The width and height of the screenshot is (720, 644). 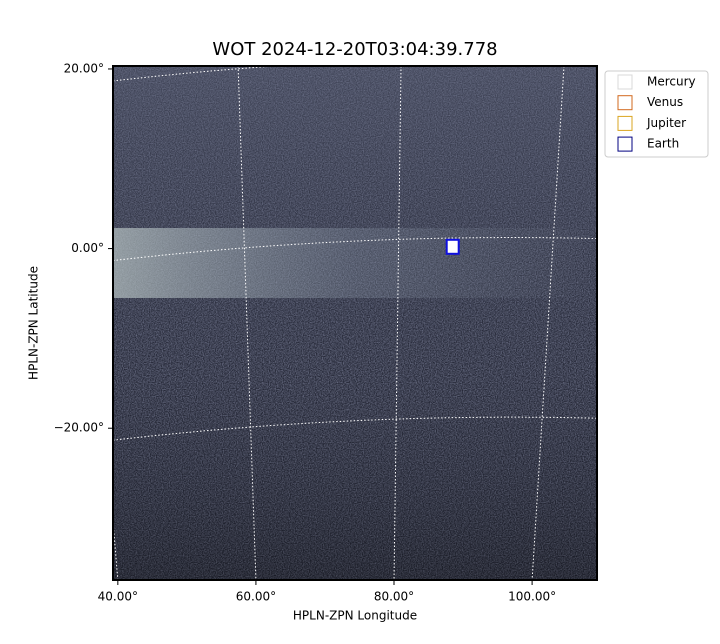 I want to click on y-tick-label: 0.00°, so click(x=87, y=248).